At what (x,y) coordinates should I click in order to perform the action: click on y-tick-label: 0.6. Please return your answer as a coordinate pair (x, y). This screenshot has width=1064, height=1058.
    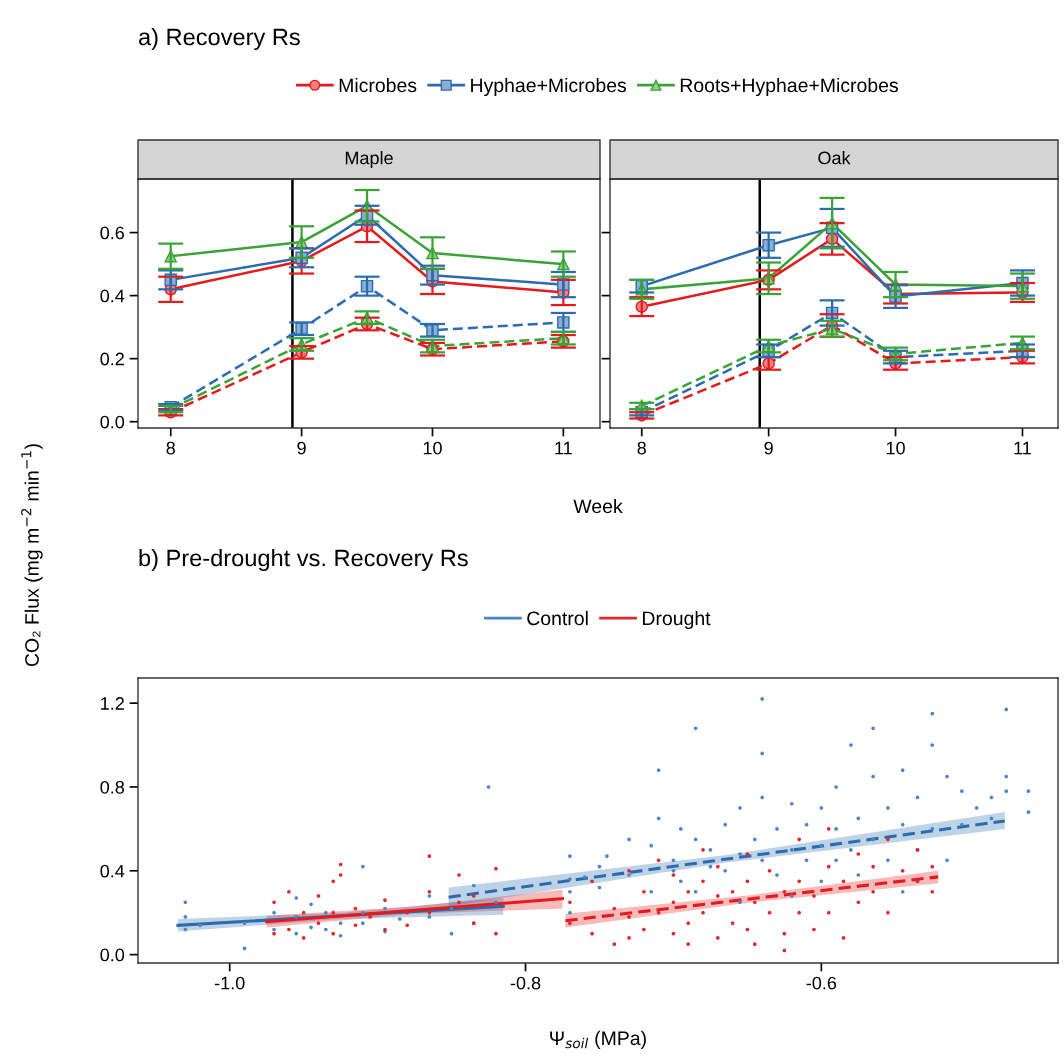
    Looking at the image, I should click on (112, 233).